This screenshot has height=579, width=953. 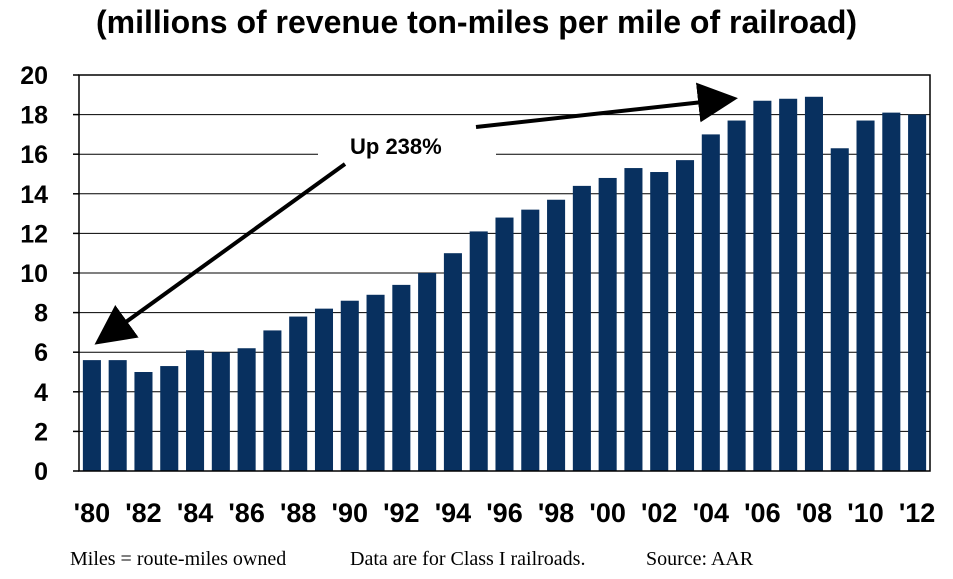 I want to click on bar-1993, so click(x=427, y=372).